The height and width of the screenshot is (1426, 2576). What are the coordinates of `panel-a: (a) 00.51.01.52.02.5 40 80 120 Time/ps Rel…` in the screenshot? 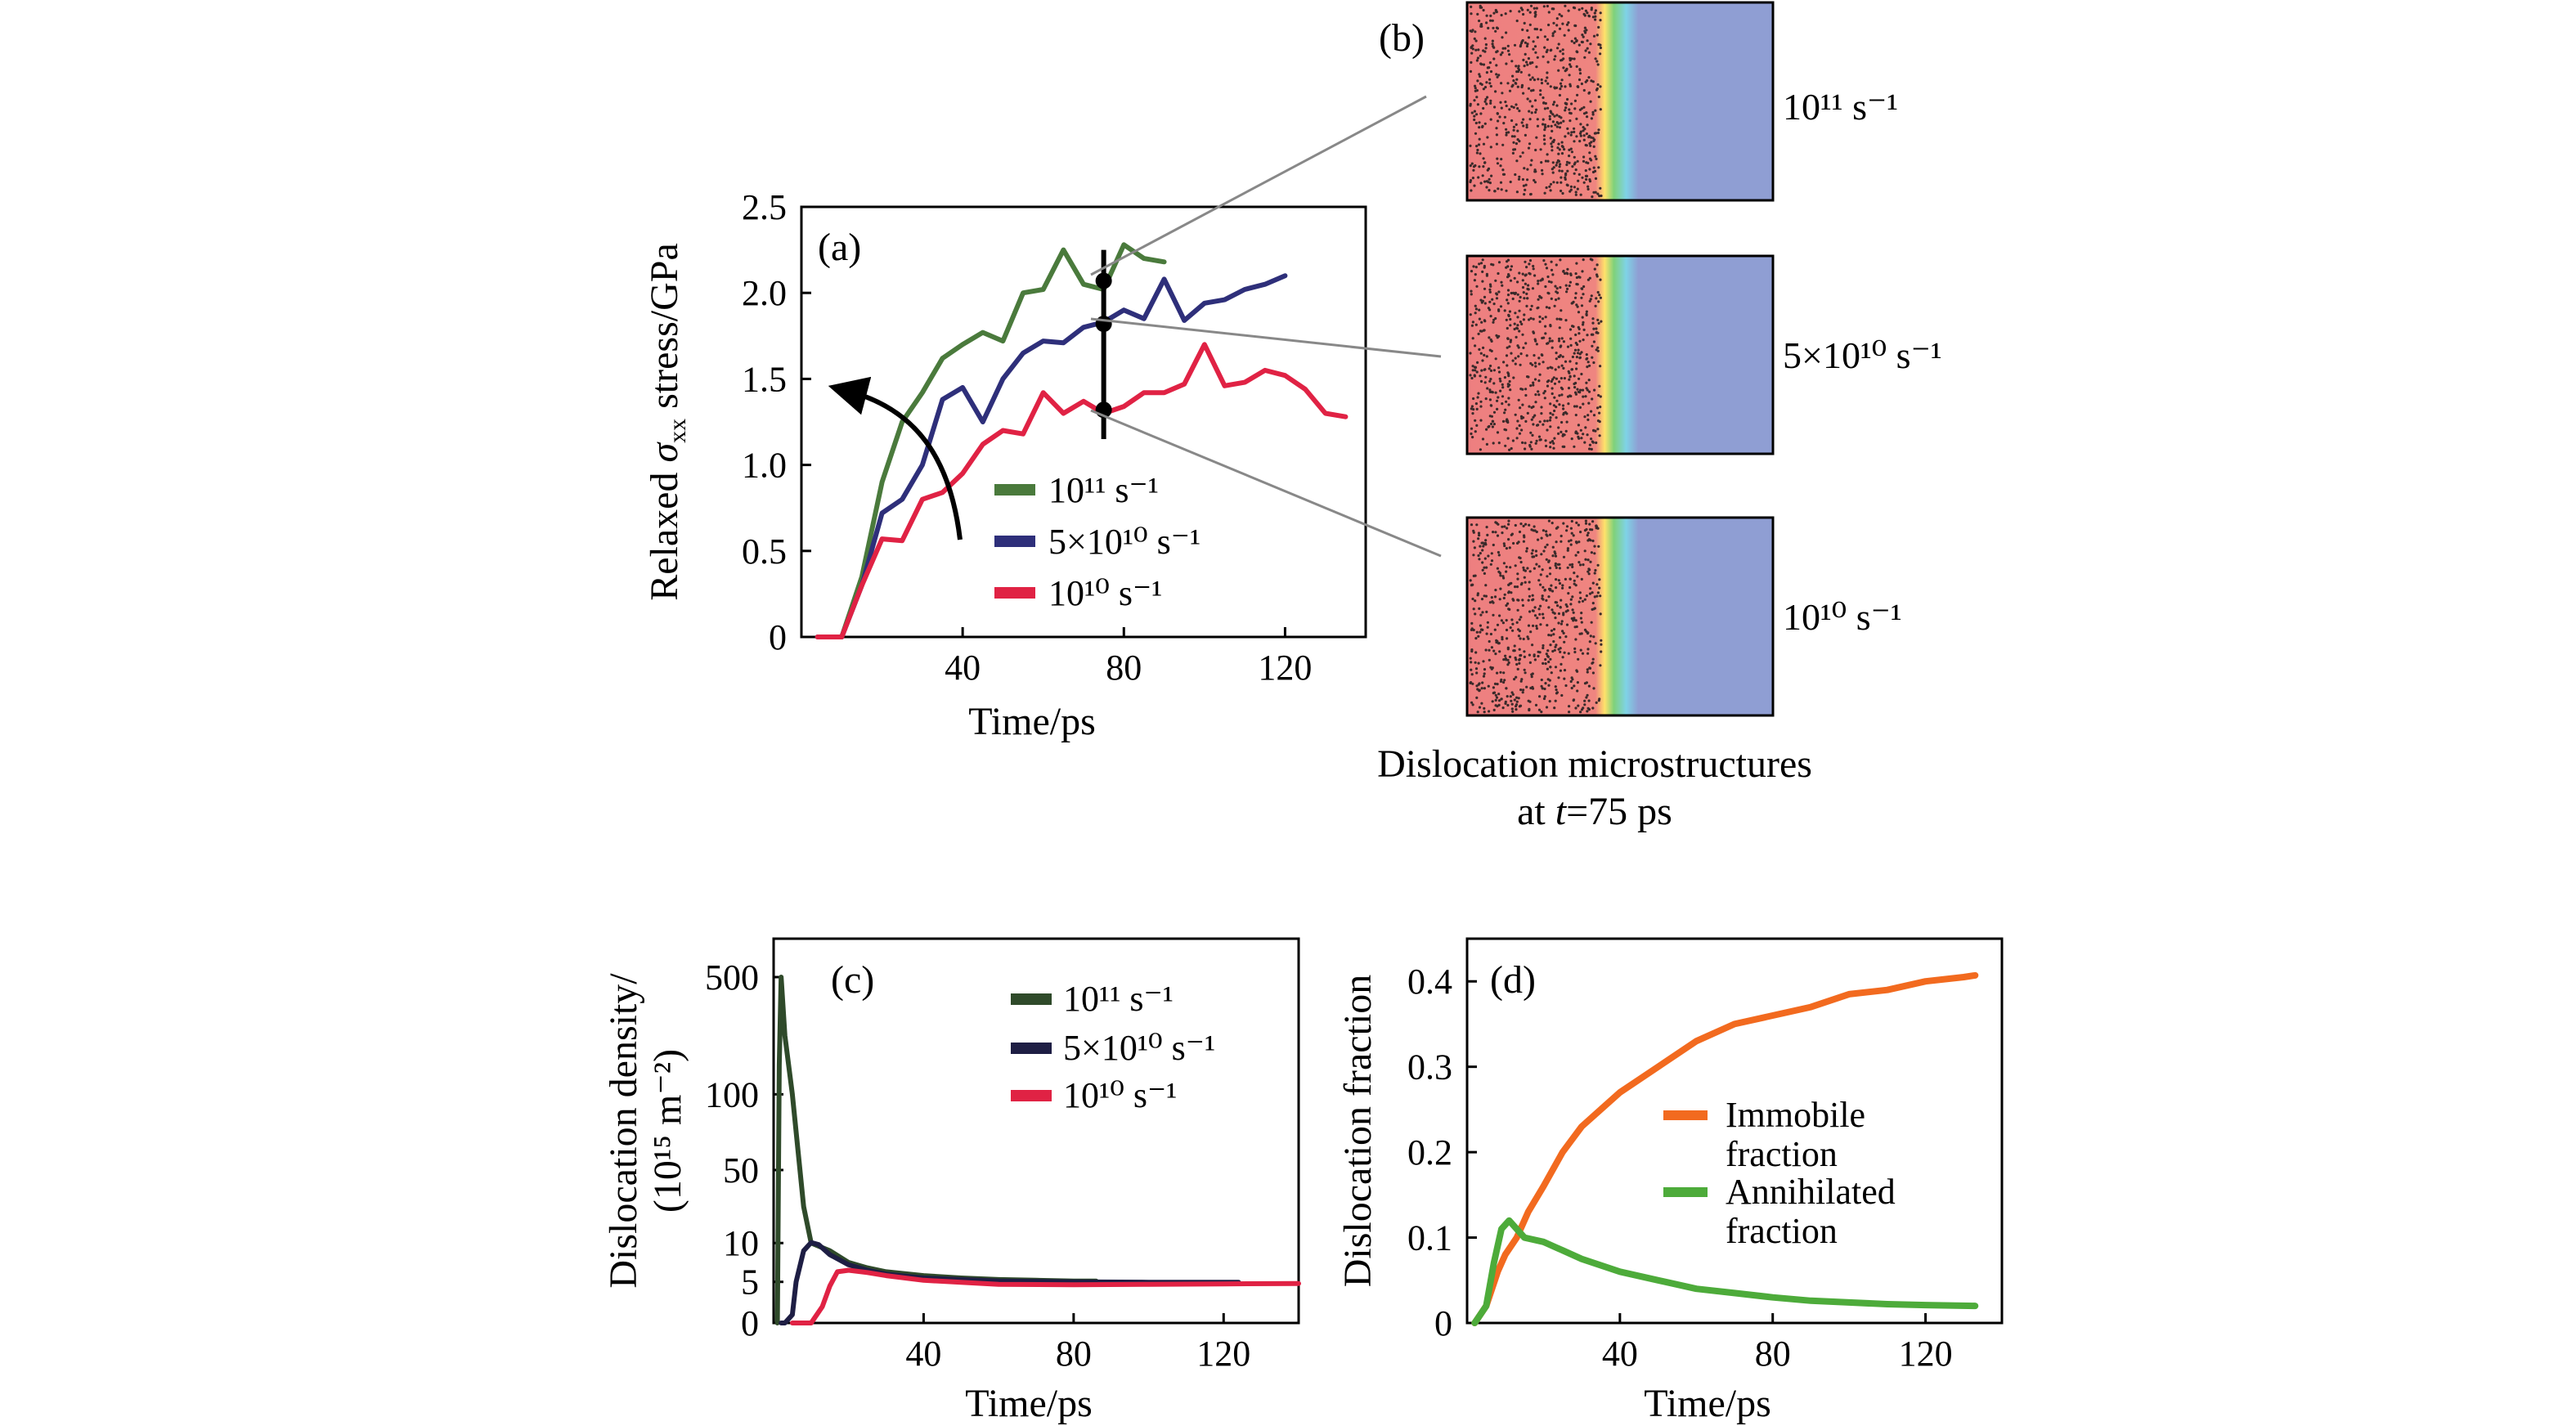 It's located at (1005, 465).